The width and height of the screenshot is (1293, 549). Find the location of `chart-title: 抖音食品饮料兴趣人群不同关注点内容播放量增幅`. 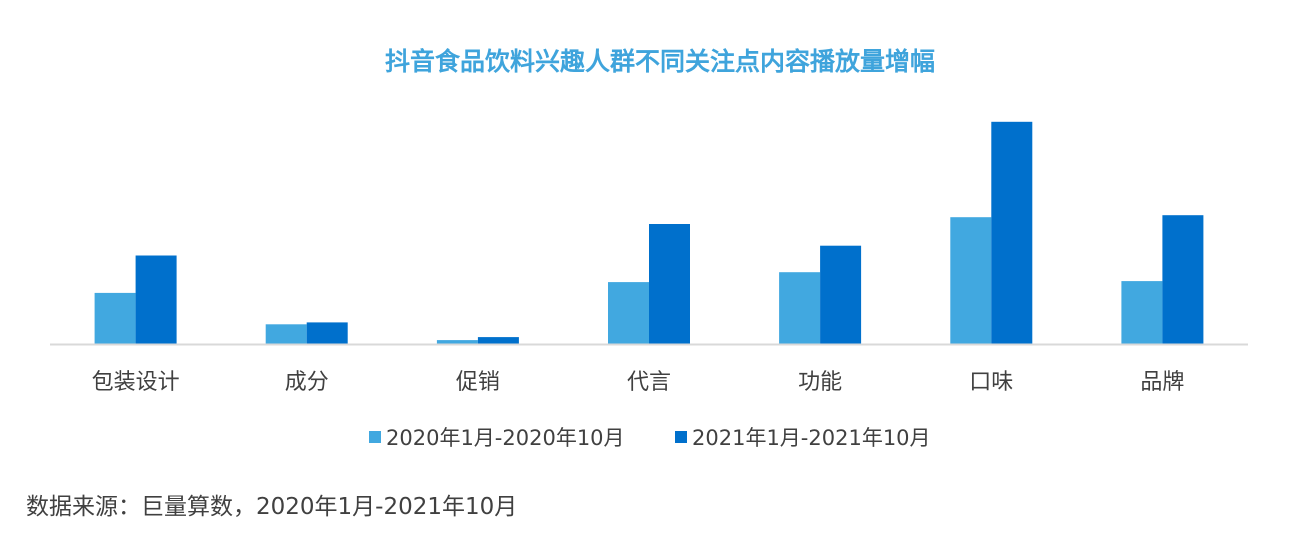

chart-title: 抖音食品饮料兴趣人群不同关注点内容播放量增幅 is located at coordinates (660, 61).